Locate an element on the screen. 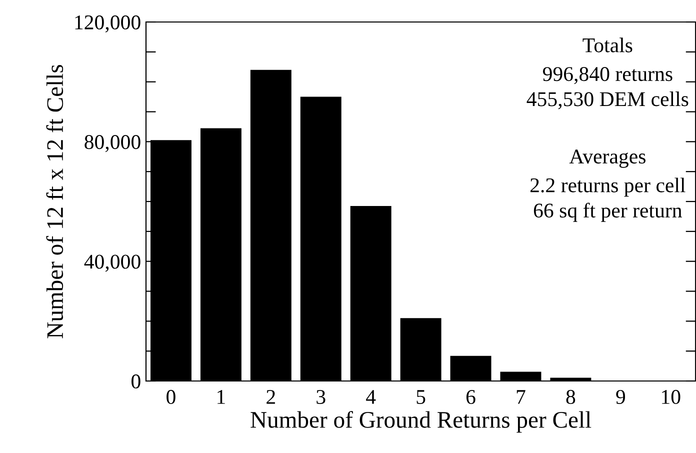  y-tick-label: 120,000 is located at coordinates (107, 23).